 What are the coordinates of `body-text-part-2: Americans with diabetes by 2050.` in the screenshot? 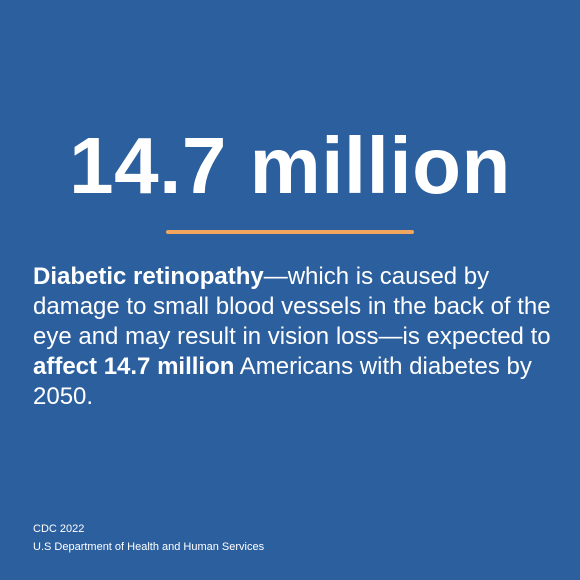 It's located at (282, 381).